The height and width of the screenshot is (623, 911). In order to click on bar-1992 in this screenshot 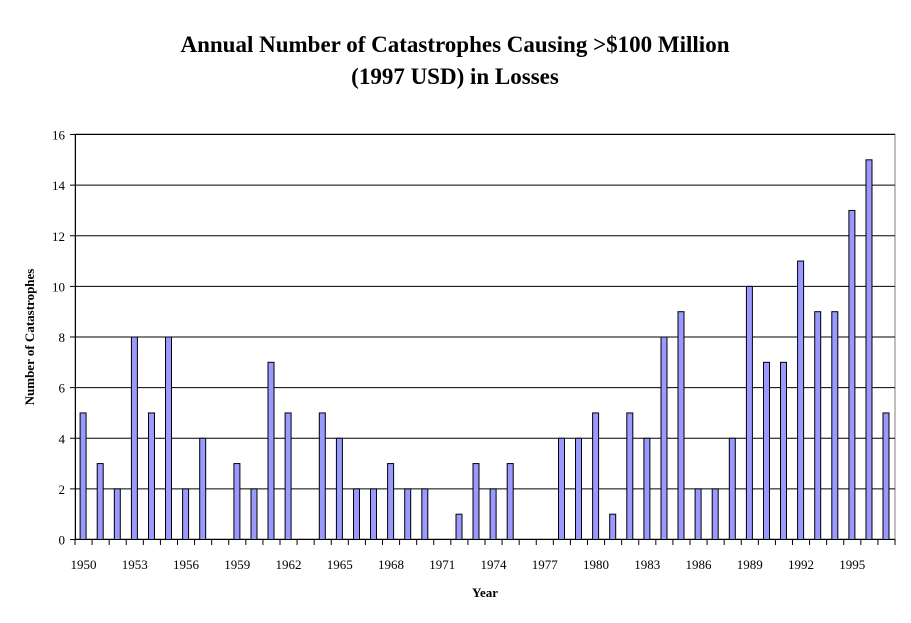, I will do `click(801, 400)`.